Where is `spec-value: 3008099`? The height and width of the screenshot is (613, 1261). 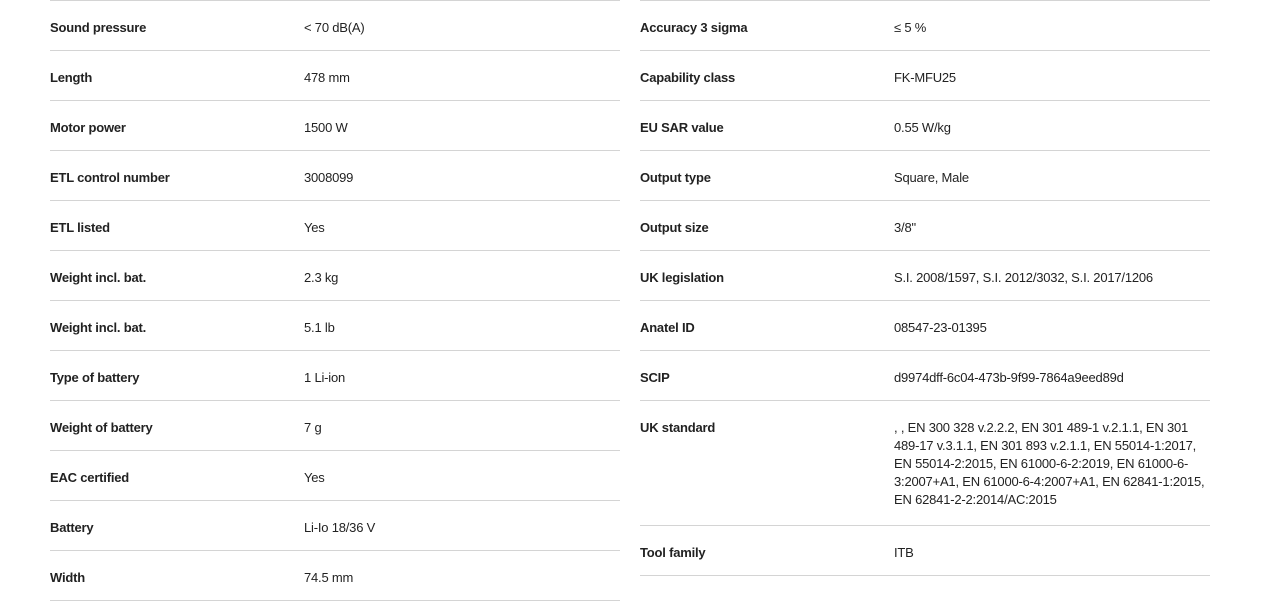
spec-value: 3008099 is located at coordinates (329, 177).